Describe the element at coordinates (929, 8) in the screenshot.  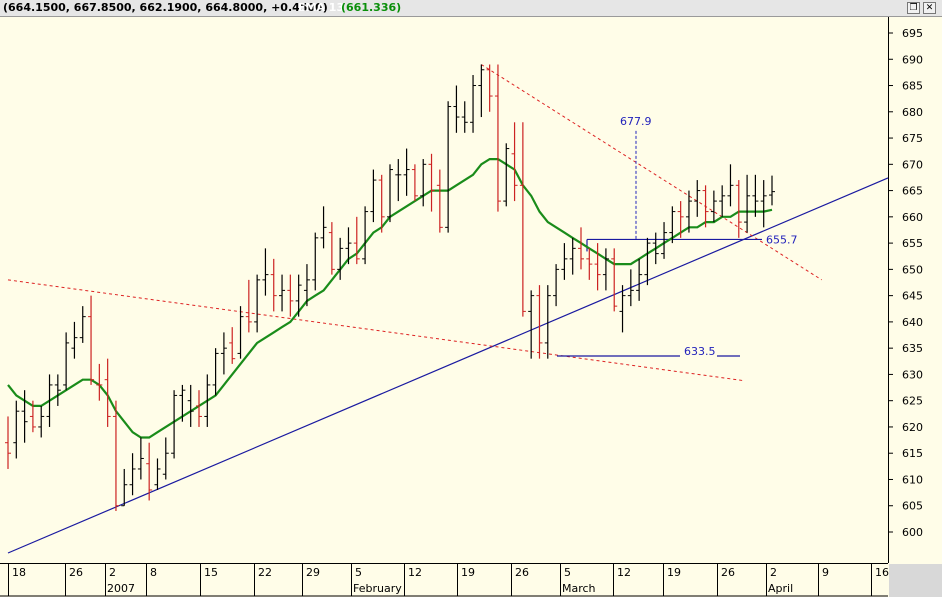
I see `close-window-icon: ✕` at that location.